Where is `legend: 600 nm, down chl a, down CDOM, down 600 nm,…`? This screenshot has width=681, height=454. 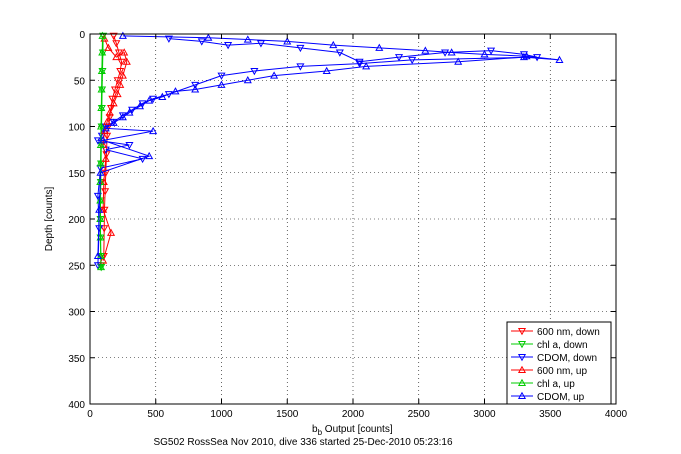
legend: 600 nm, down chl a, down CDOM, down 600 nm,… is located at coordinates (559, 363).